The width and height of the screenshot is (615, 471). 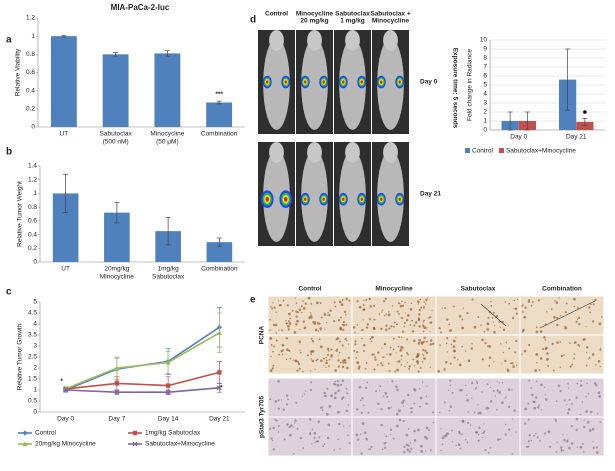 I want to click on error-bar, so click(x=64, y=36).